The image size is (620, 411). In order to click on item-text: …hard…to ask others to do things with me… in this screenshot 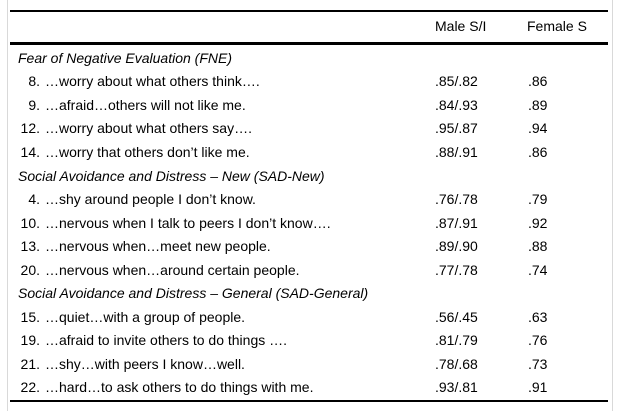, I will do `click(179, 387)`.